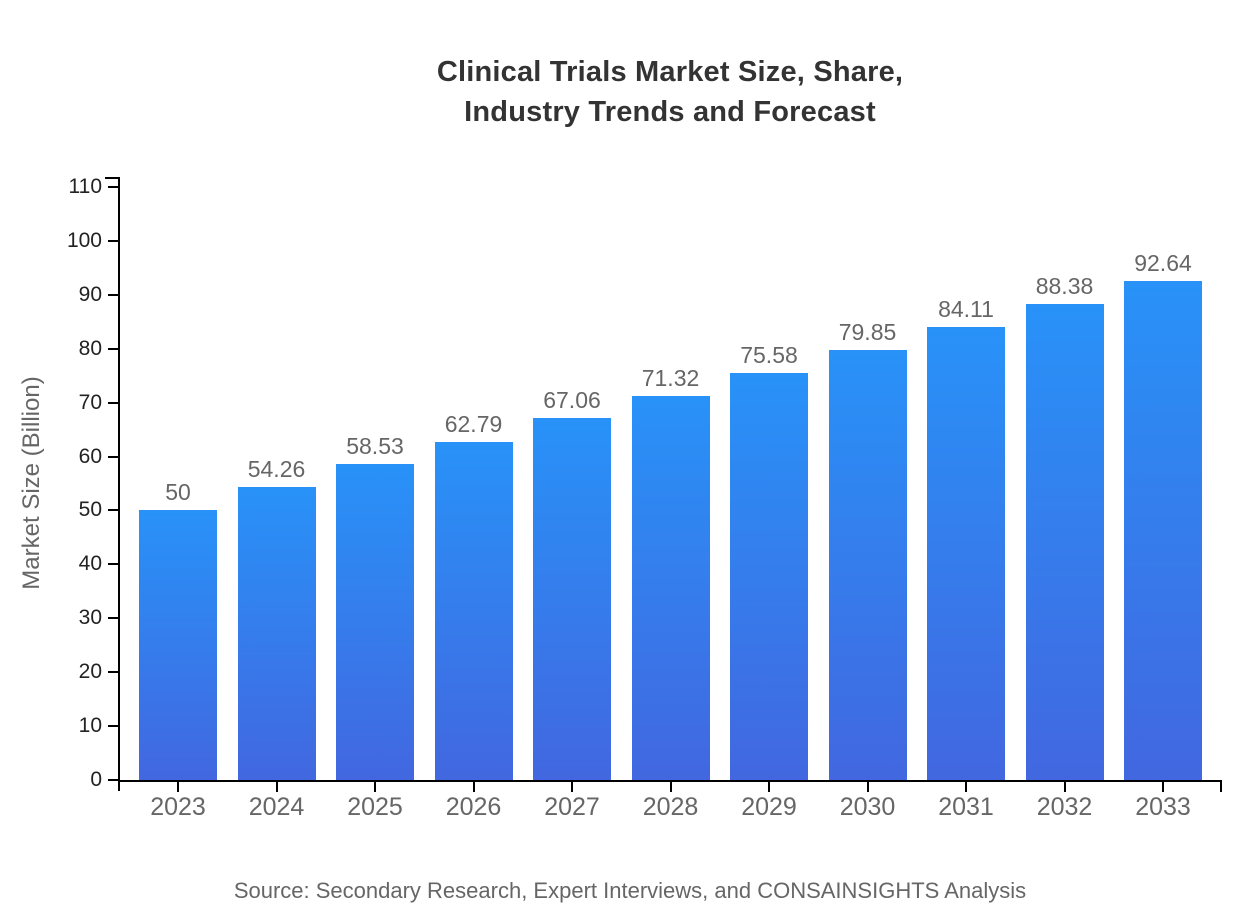 The height and width of the screenshot is (920, 1260). I want to click on y-tick-label-80: 80, so click(90, 348).